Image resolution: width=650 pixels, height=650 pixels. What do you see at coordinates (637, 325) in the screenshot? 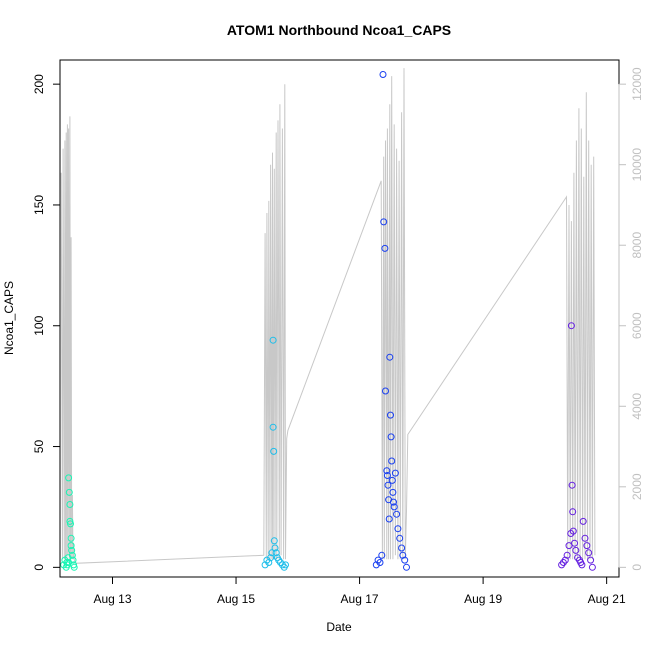
I see `y2-tick-label: 6000` at bounding box center [637, 325].